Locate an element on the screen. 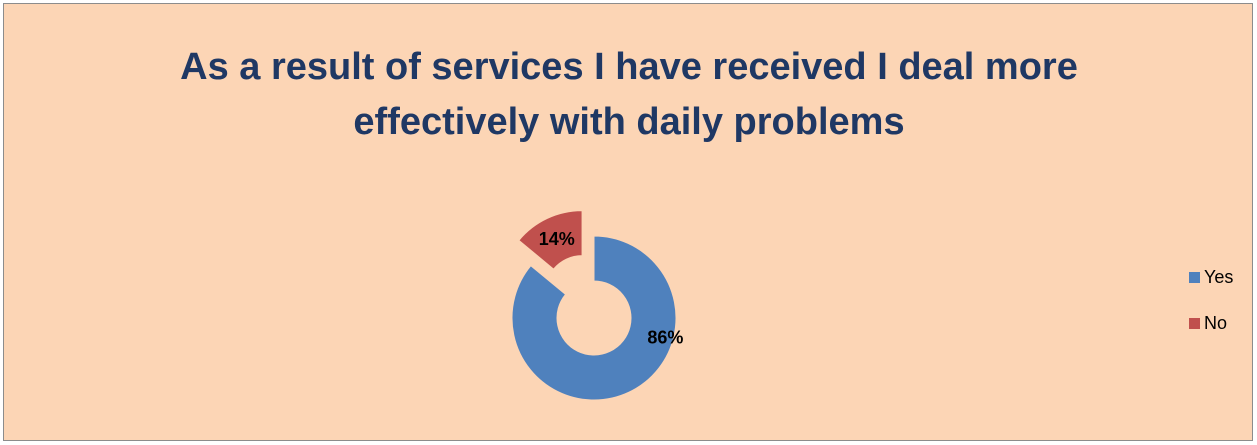  legend-item-yes: Yes is located at coordinates (1211, 277).